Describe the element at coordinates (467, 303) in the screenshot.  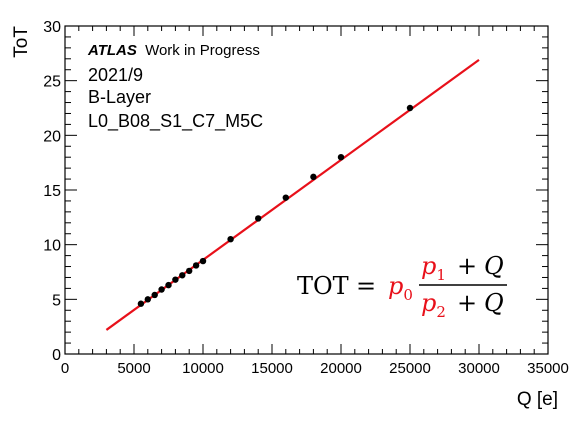
I see `formula-denominator-plus: +` at that location.